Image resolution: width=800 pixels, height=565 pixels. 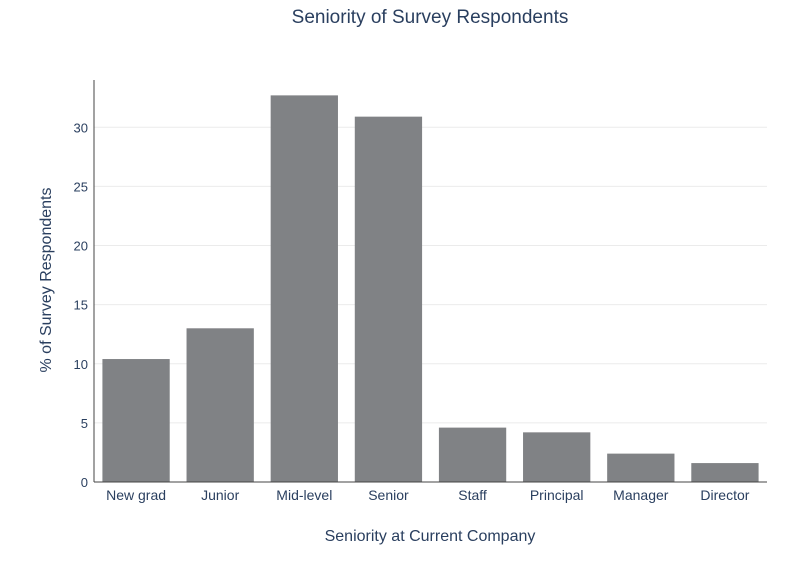 What do you see at coordinates (136, 495) in the screenshot?
I see `x-tick-label: New grad` at bounding box center [136, 495].